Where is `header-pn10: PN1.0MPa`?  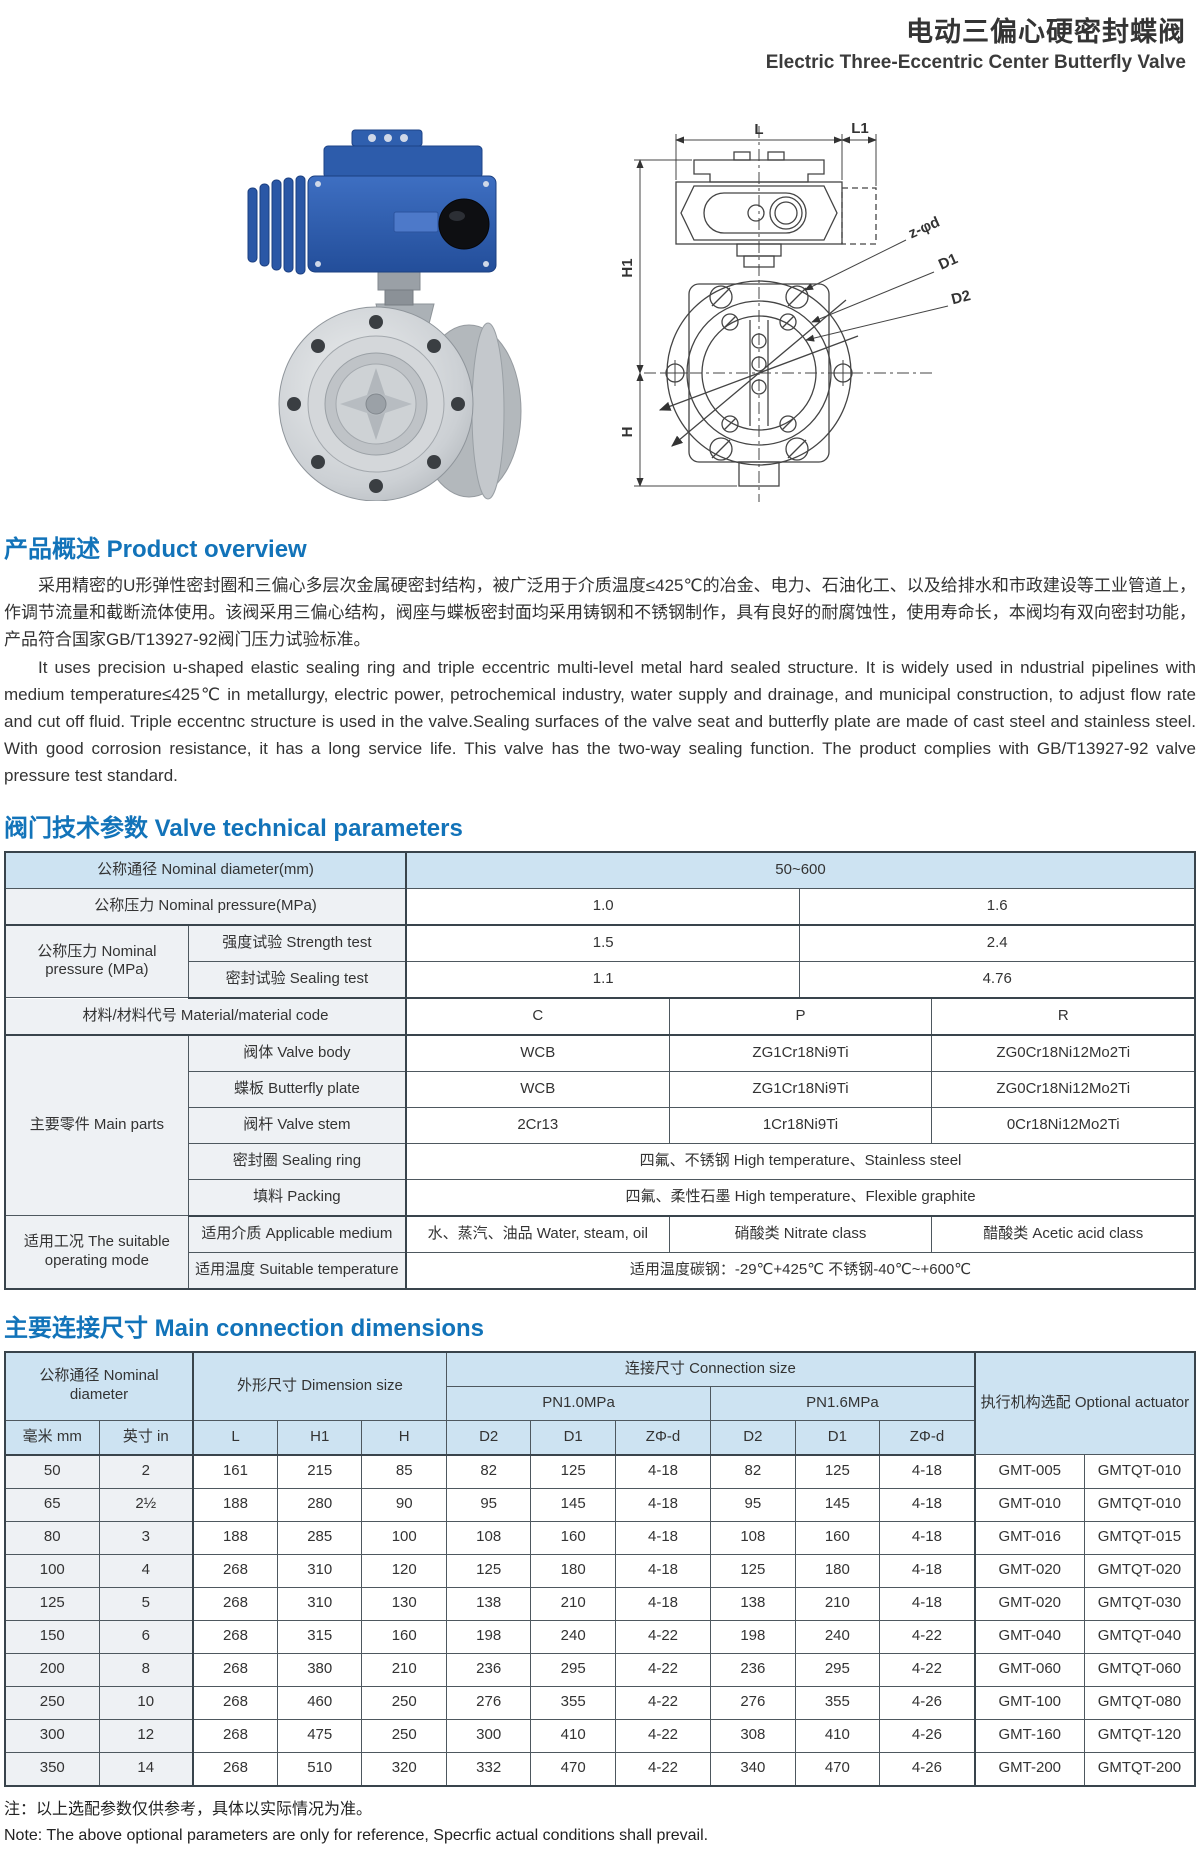
header-pn10: PN1.0MPa is located at coordinates (578, 1403).